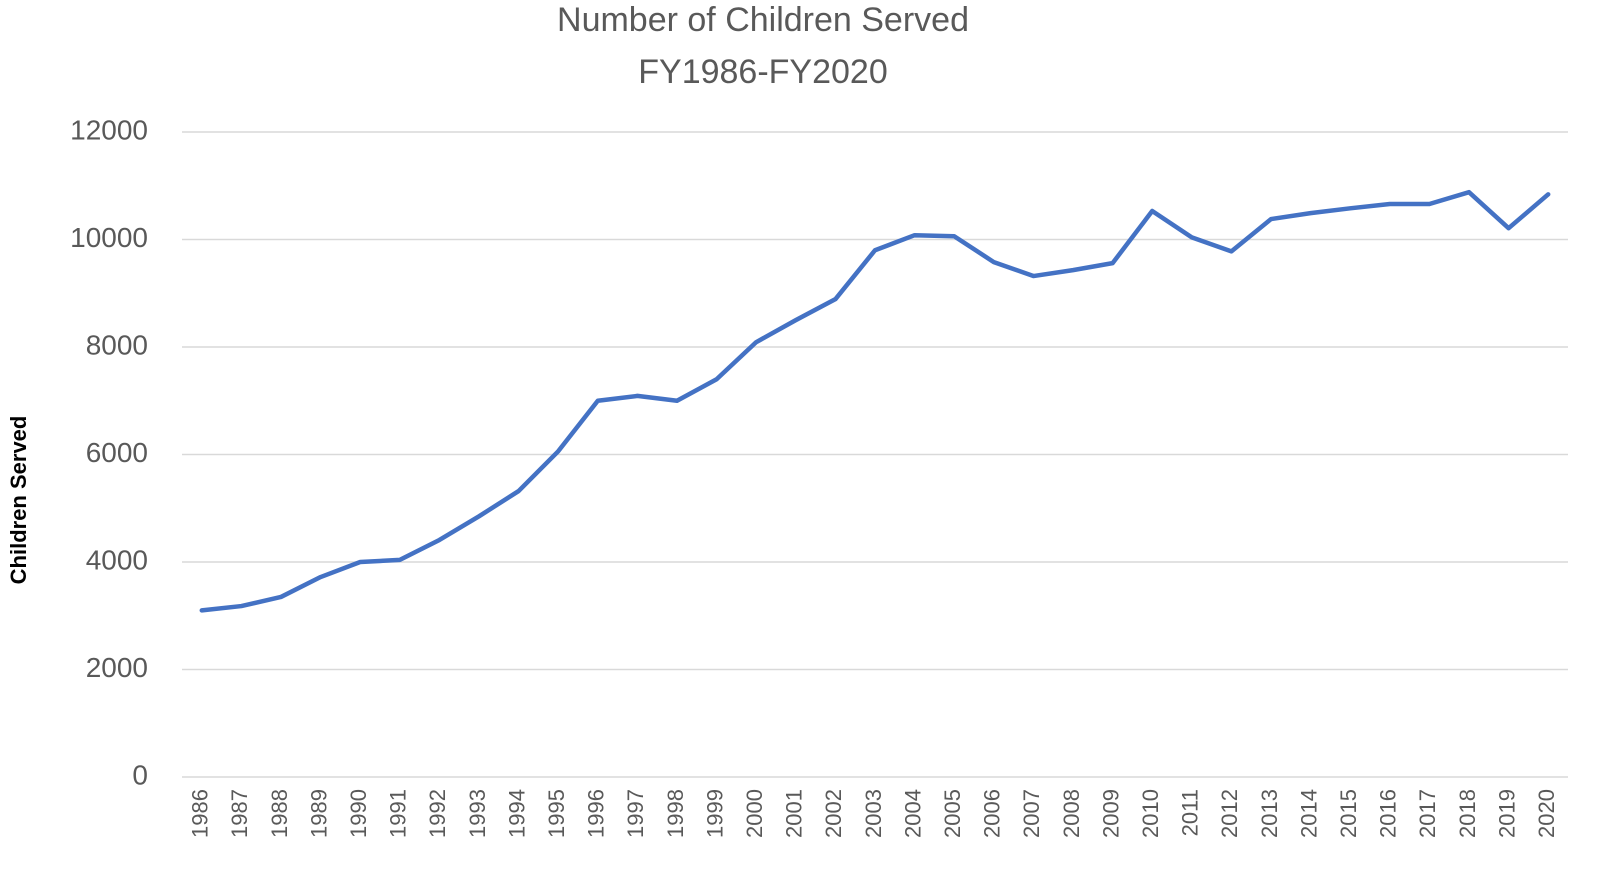 The height and width of the screenshot is (882, 1600). Describe the element at coordinates (1427, 813) in the screenshot. I see `x-tick-label: 2017` at that location.